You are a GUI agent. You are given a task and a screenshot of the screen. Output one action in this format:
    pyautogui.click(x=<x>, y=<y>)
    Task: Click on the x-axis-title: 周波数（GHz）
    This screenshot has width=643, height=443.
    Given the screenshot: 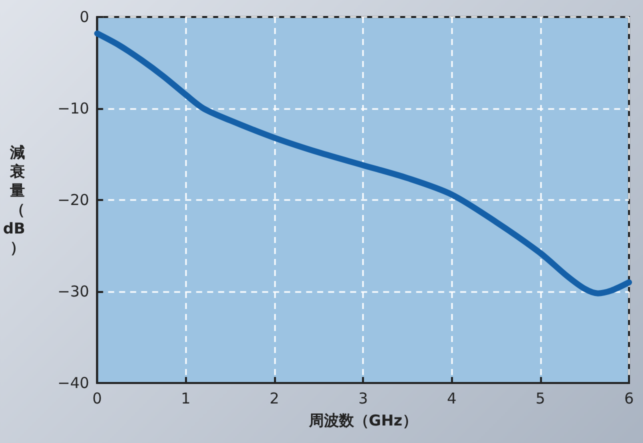 What is the action you would take?
    pyautogui.click(x=363, y=421)
    